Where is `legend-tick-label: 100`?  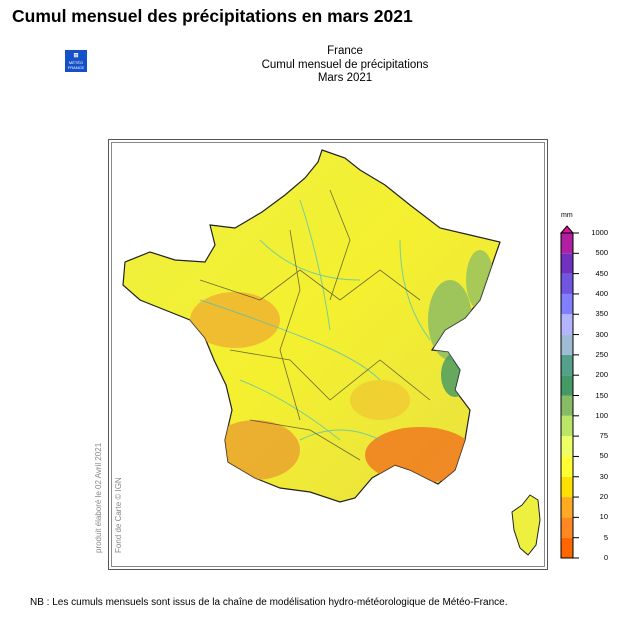
legend-tick-label: 100 is located at coordinates (601, 415).